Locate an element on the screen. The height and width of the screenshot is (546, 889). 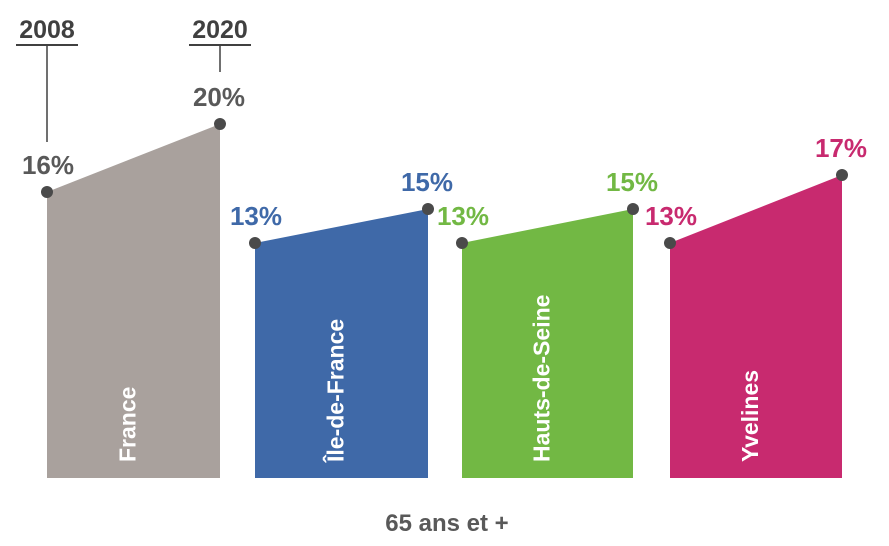
value-label-start-1: 13% is located at coordinates (256, 216).